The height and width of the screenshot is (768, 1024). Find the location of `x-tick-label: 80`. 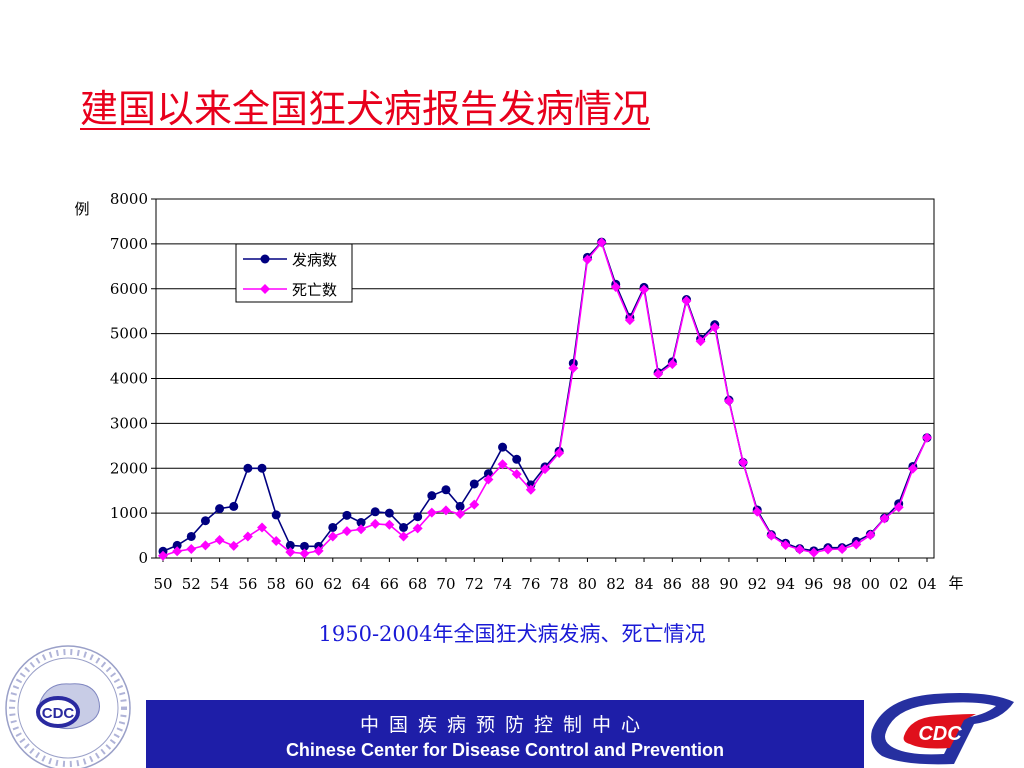

x-tick-label: 80 is located at coordinates (587, 584).